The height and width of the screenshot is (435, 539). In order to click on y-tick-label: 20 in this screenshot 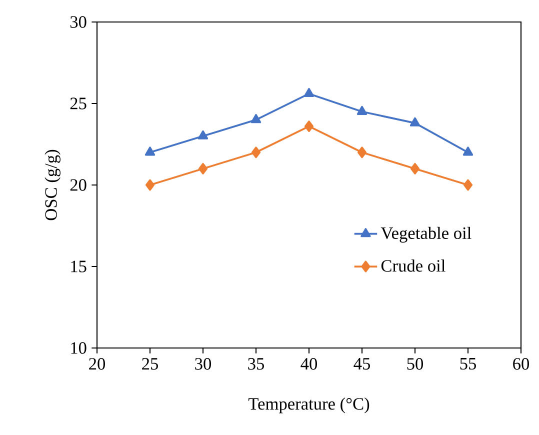, I will do `click(78, 185)`.